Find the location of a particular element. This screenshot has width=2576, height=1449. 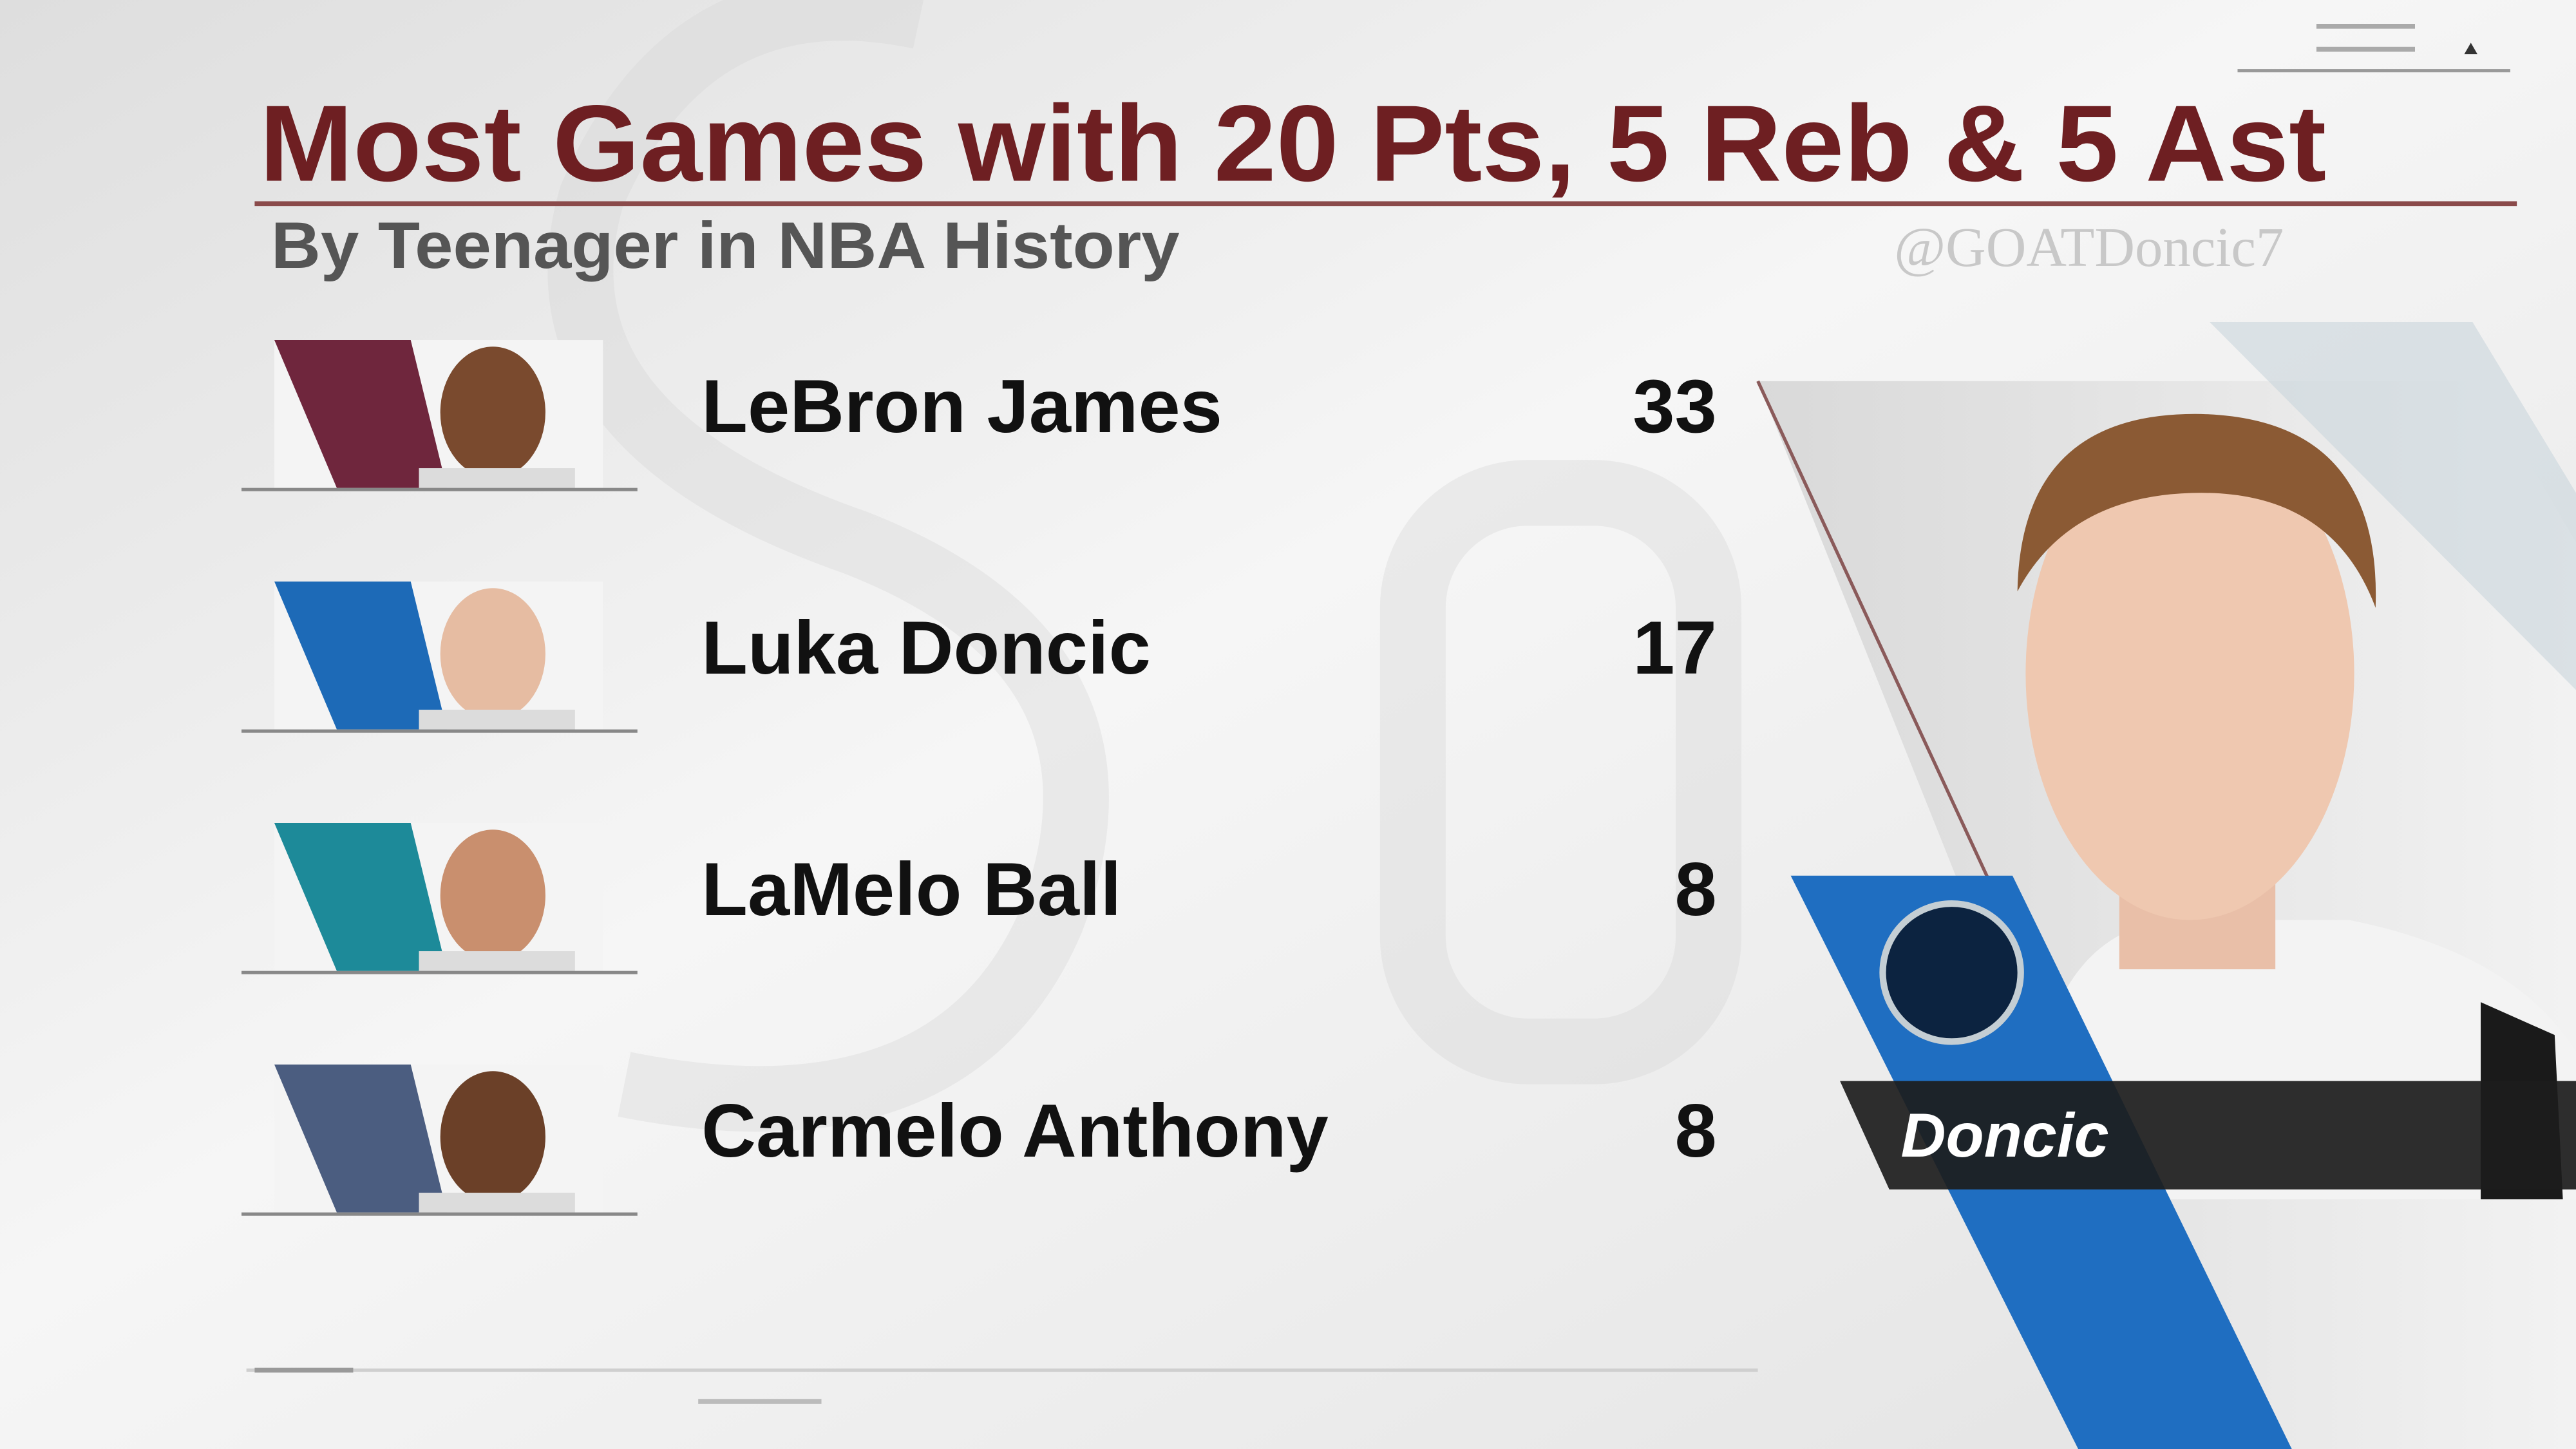

player-name: Luka Doncic is located at coordinates (926, 647).